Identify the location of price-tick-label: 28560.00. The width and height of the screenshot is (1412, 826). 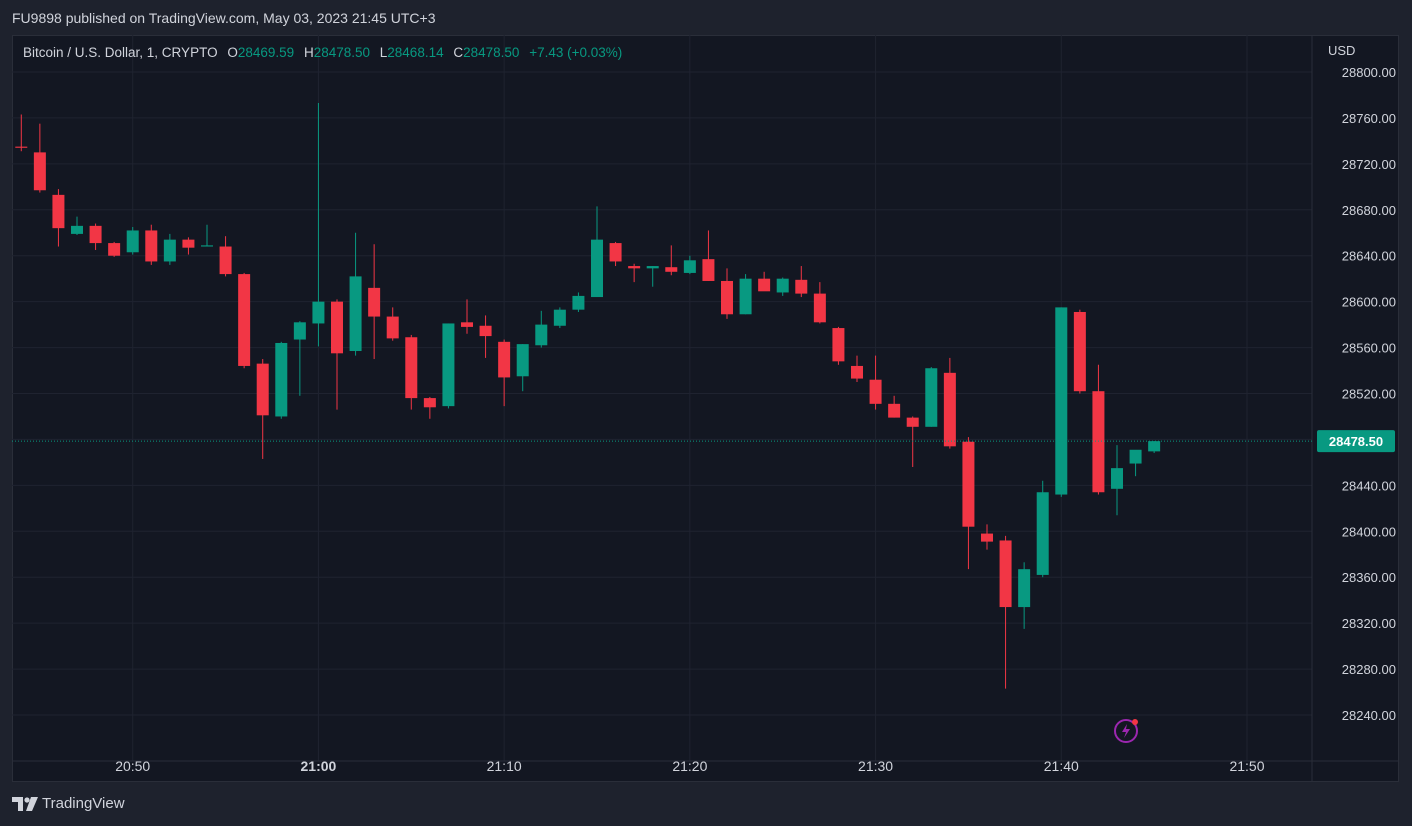
(1369, 348).